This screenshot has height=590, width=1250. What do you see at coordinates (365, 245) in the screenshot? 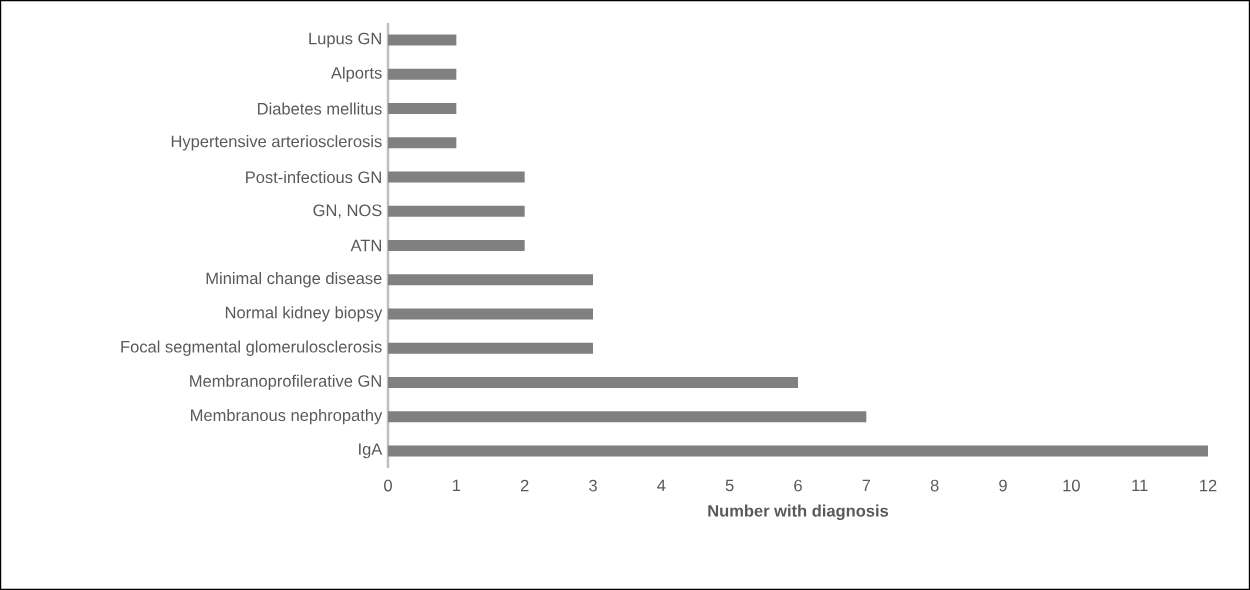
I see `y-tick-label: ATN` at bounding box center [365, 245].